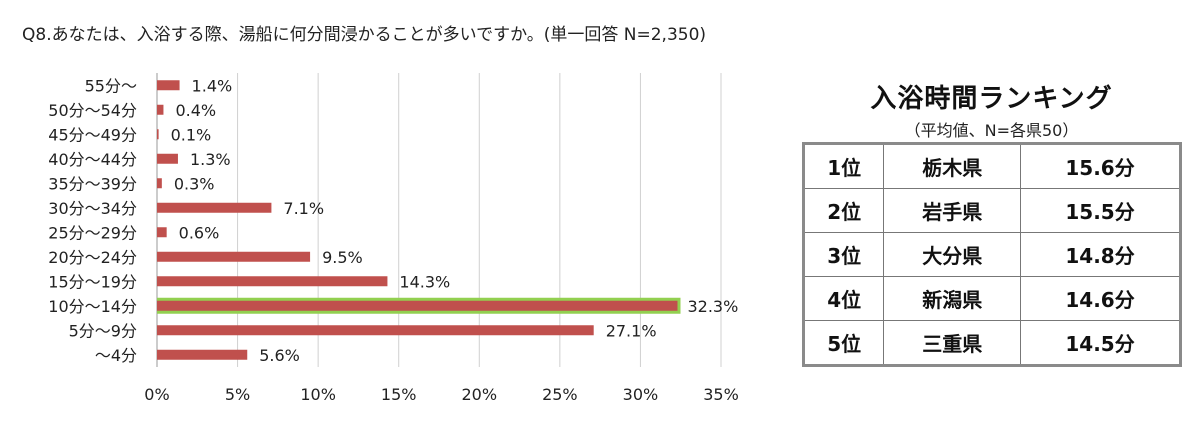 This screenshot has width=1200, height=422. What do you see at coordinates (342, 257) in the screenshot?
I see `data-label: 9.5%` at bounding box center [342, 257].